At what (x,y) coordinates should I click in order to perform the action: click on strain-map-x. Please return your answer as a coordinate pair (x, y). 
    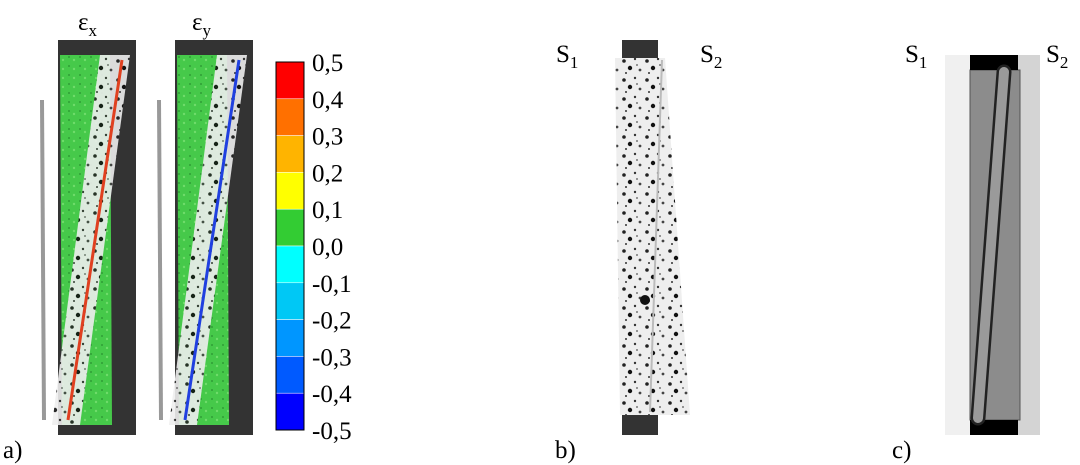
    Looking at the image, I should click on (88, 237).